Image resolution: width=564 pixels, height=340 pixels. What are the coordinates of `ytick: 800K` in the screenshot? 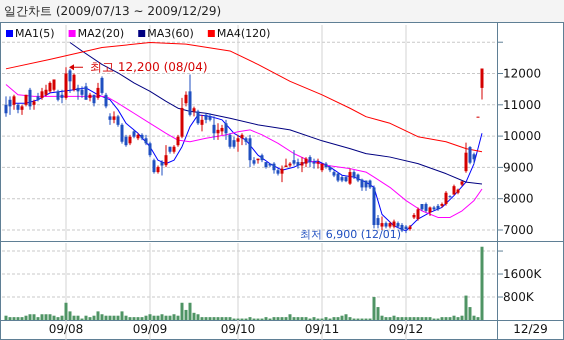 It's located at (518, 297).